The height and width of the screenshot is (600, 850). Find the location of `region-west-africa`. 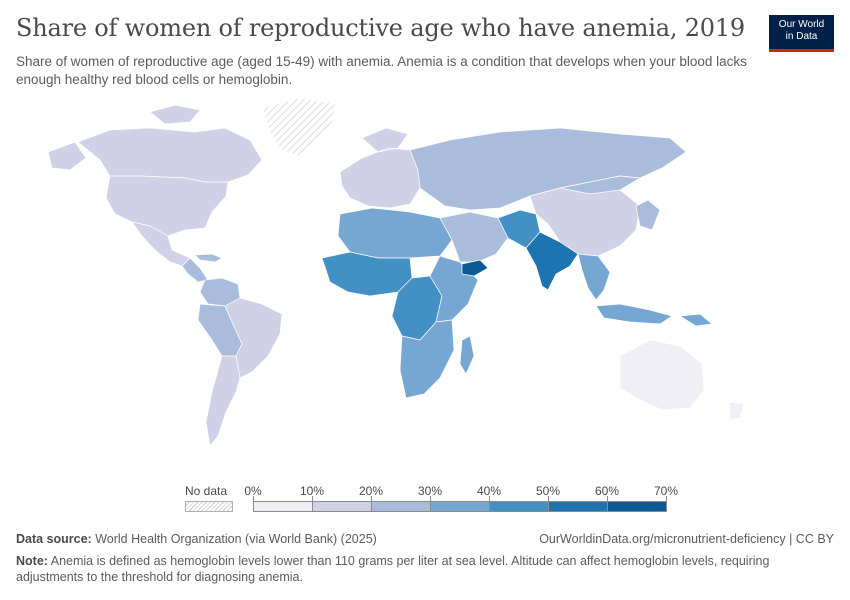

region-west-africa is located at coordinates (367, 274).